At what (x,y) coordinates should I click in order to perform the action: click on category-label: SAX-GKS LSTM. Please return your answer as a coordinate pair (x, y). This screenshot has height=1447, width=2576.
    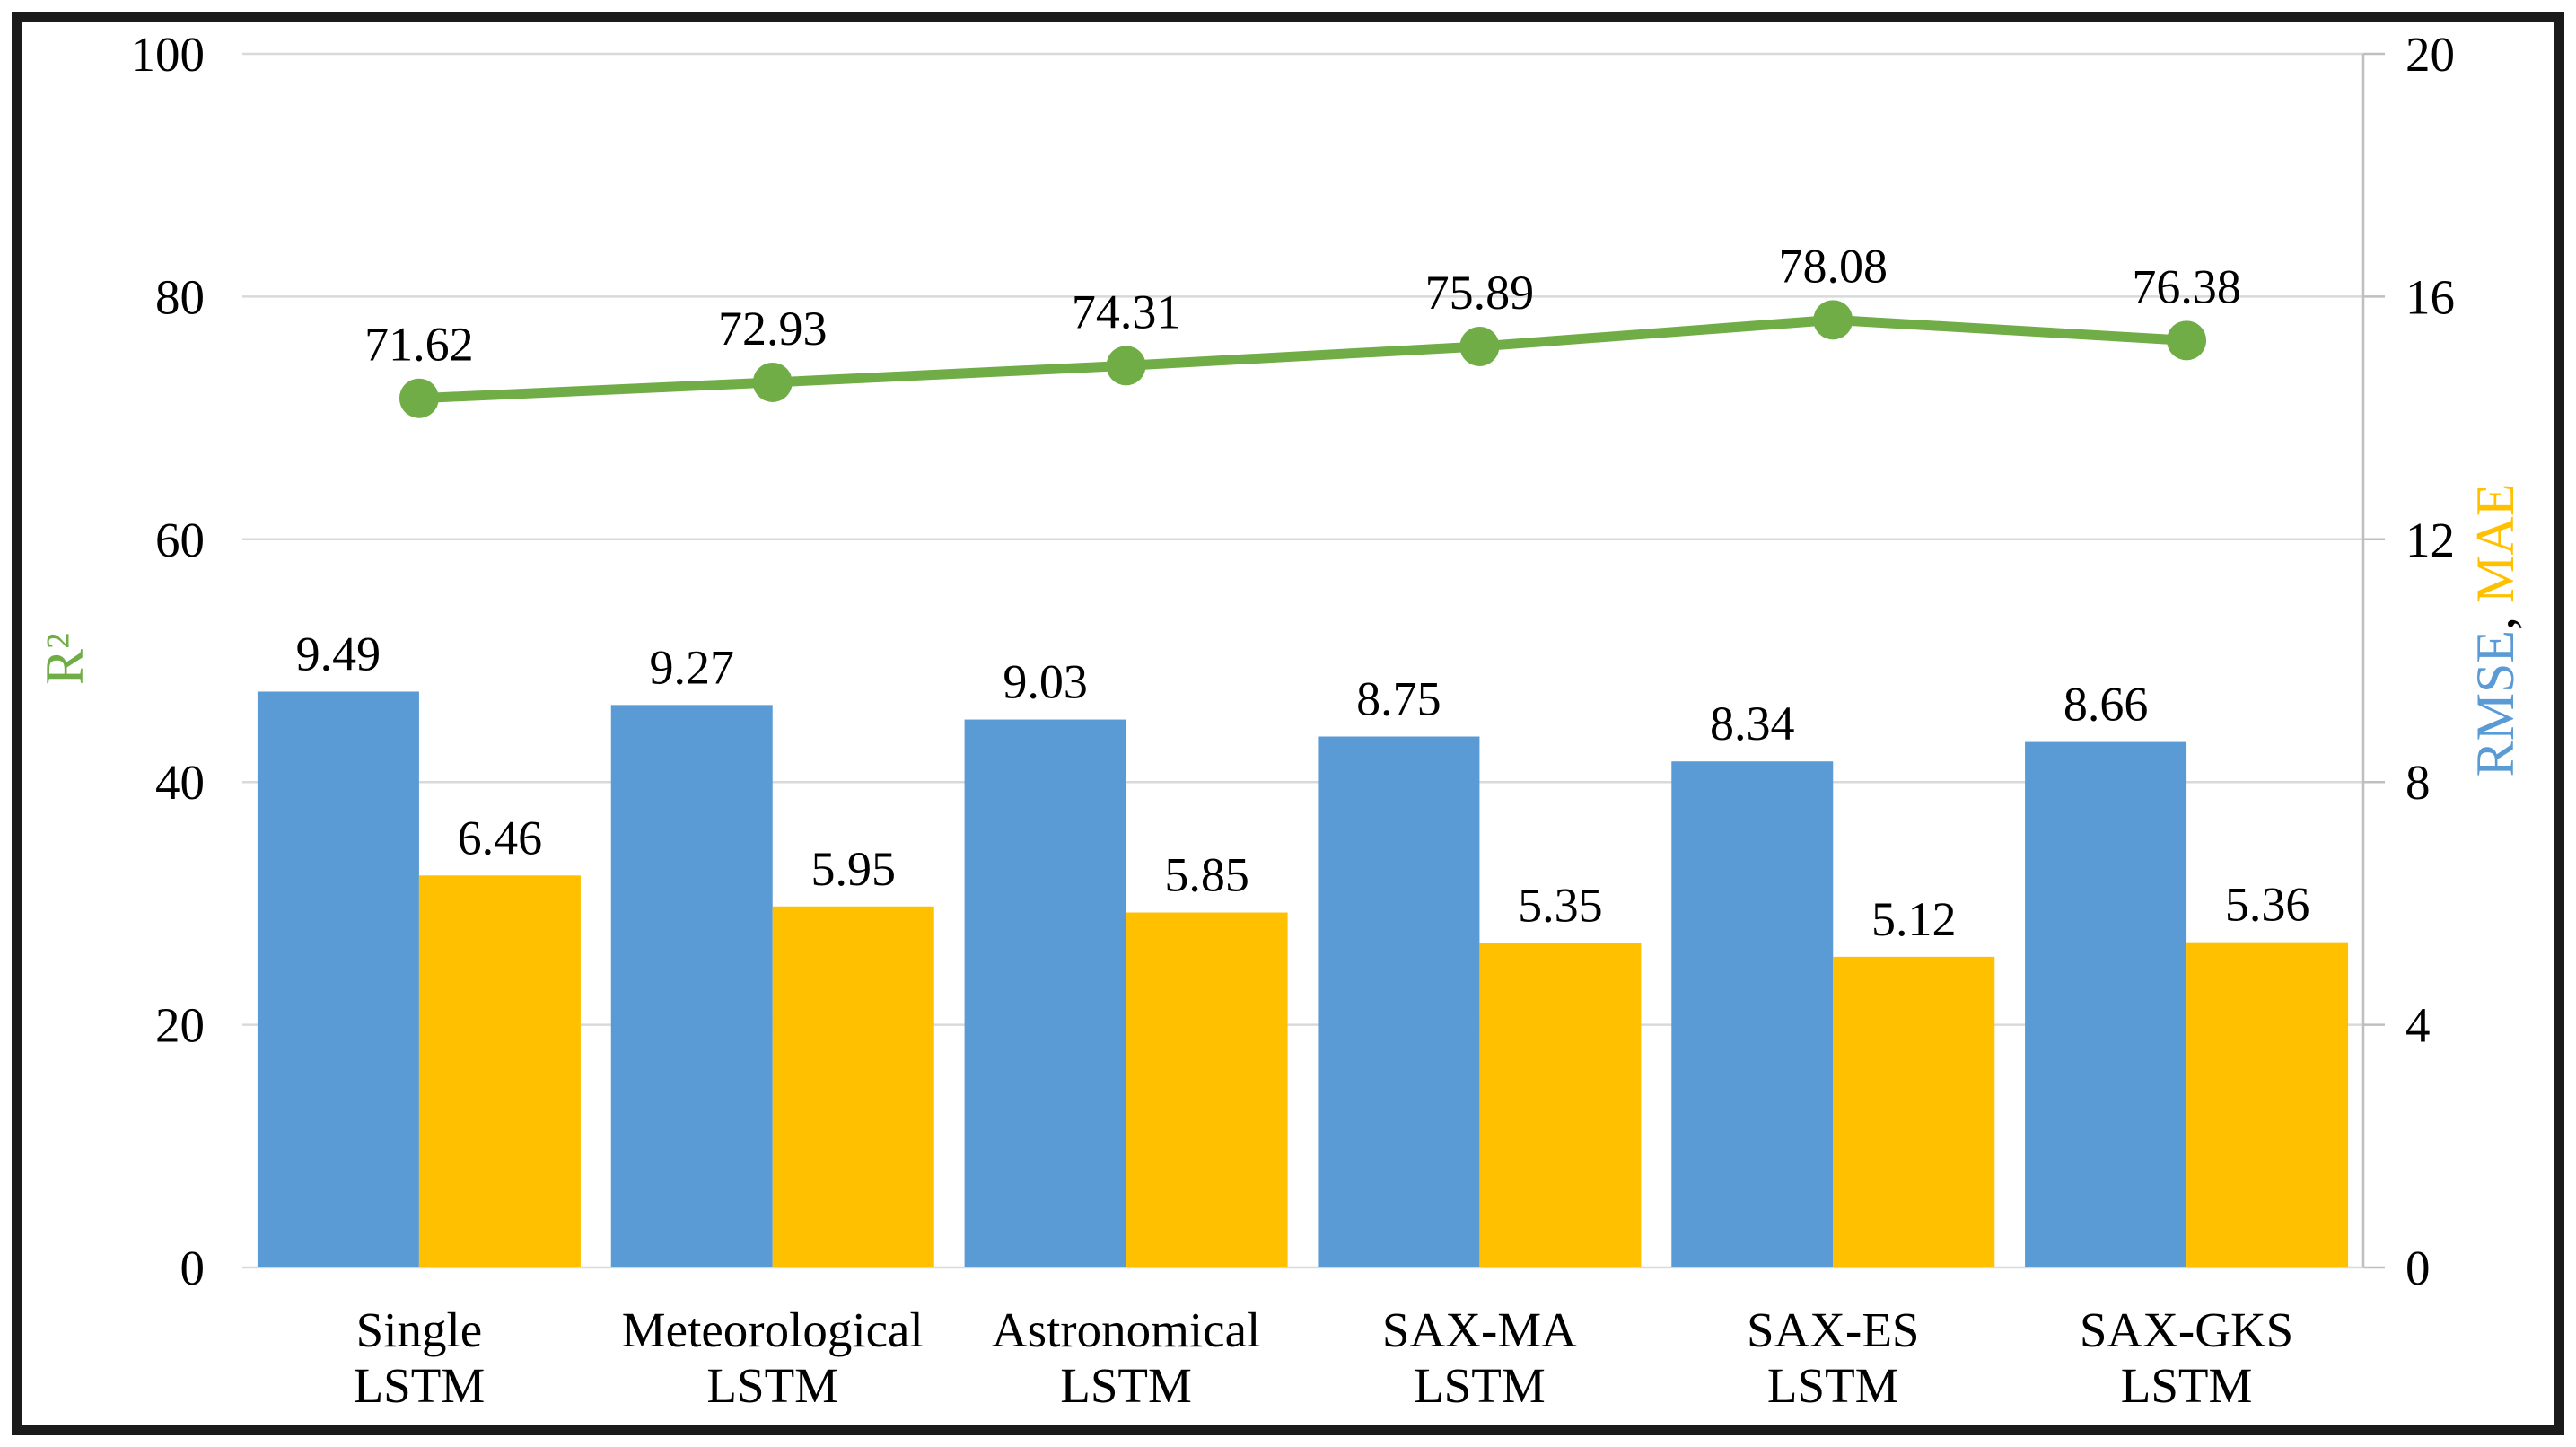
    Looking at the image, I should click on (2186, 1357).